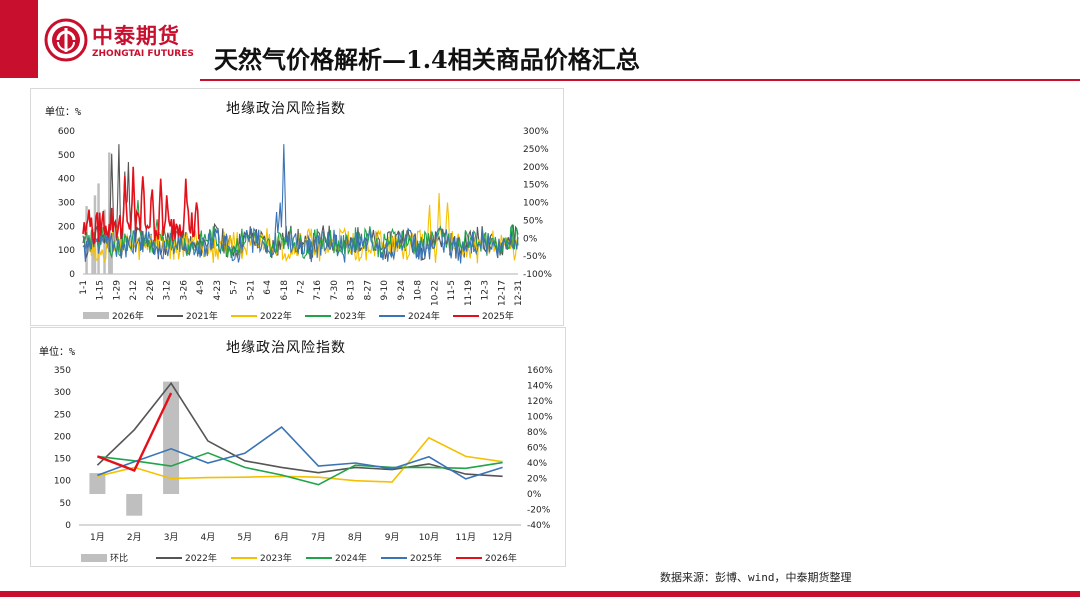 The image size is (1080, 608). What do you see at coordinates (136, 36) in the screenshot?
I see `logo-chinese-name: 中泰期货` at bounding box center [136, 36].